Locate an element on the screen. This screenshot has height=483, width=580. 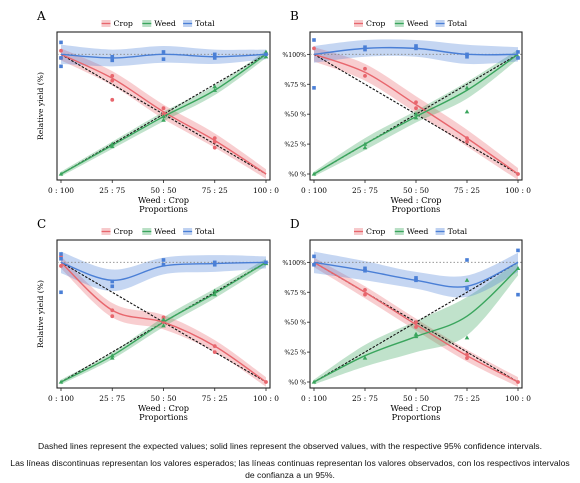
panel-letter: D is located at coordinates (295, 224).